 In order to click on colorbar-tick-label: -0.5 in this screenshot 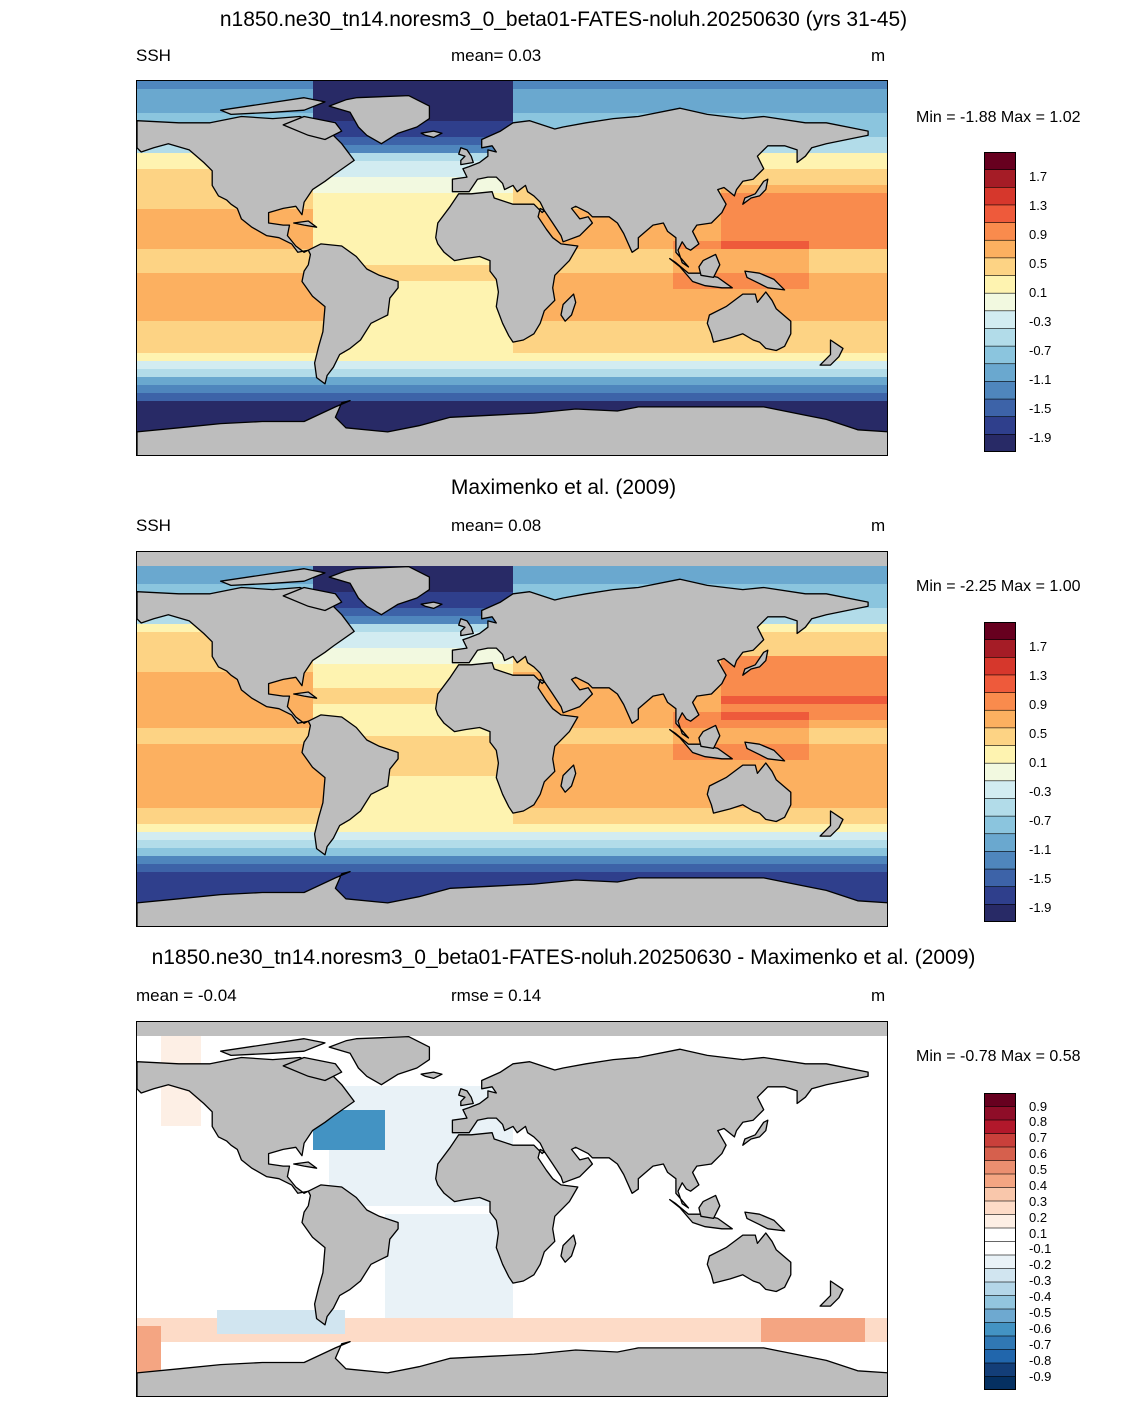, I will do `click(1040, 1312)`.